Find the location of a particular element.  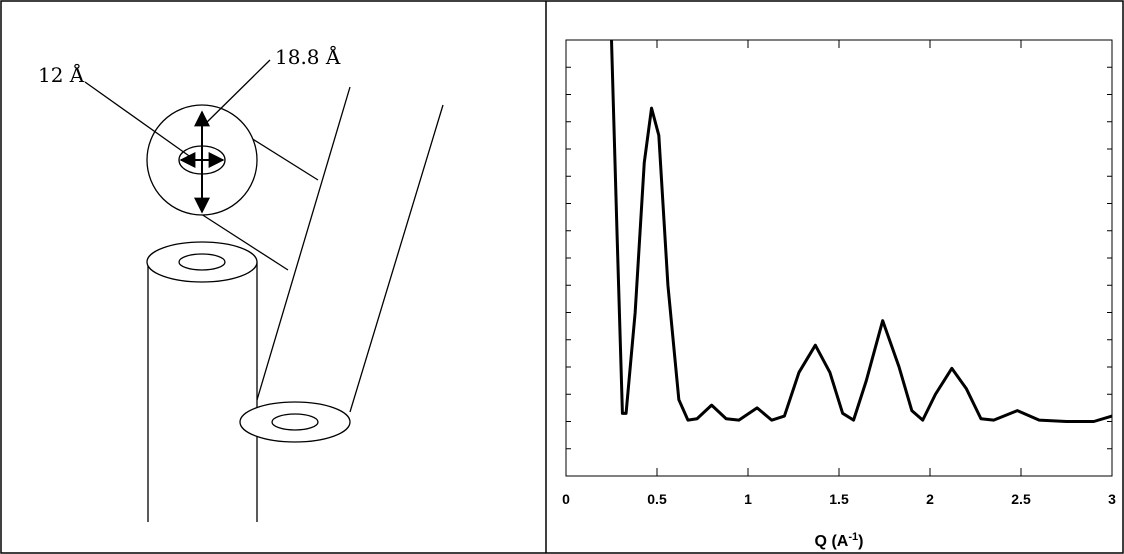

diameter-label: 12 Å is located at coordinates (61, 74).